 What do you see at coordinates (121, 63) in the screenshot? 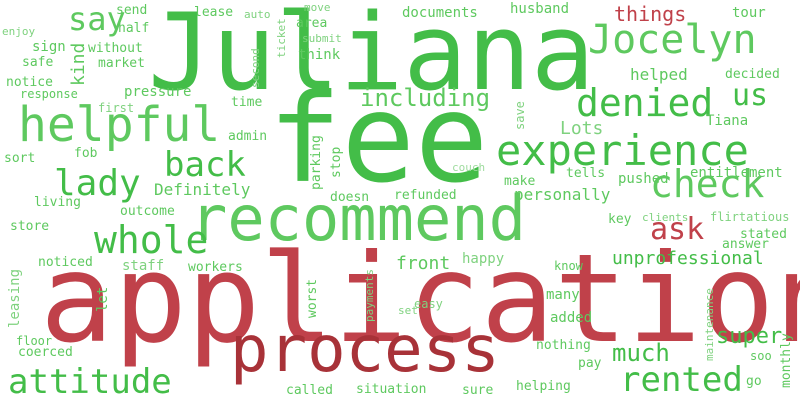
I see `word-market: market` at bounding box center [121, 63].